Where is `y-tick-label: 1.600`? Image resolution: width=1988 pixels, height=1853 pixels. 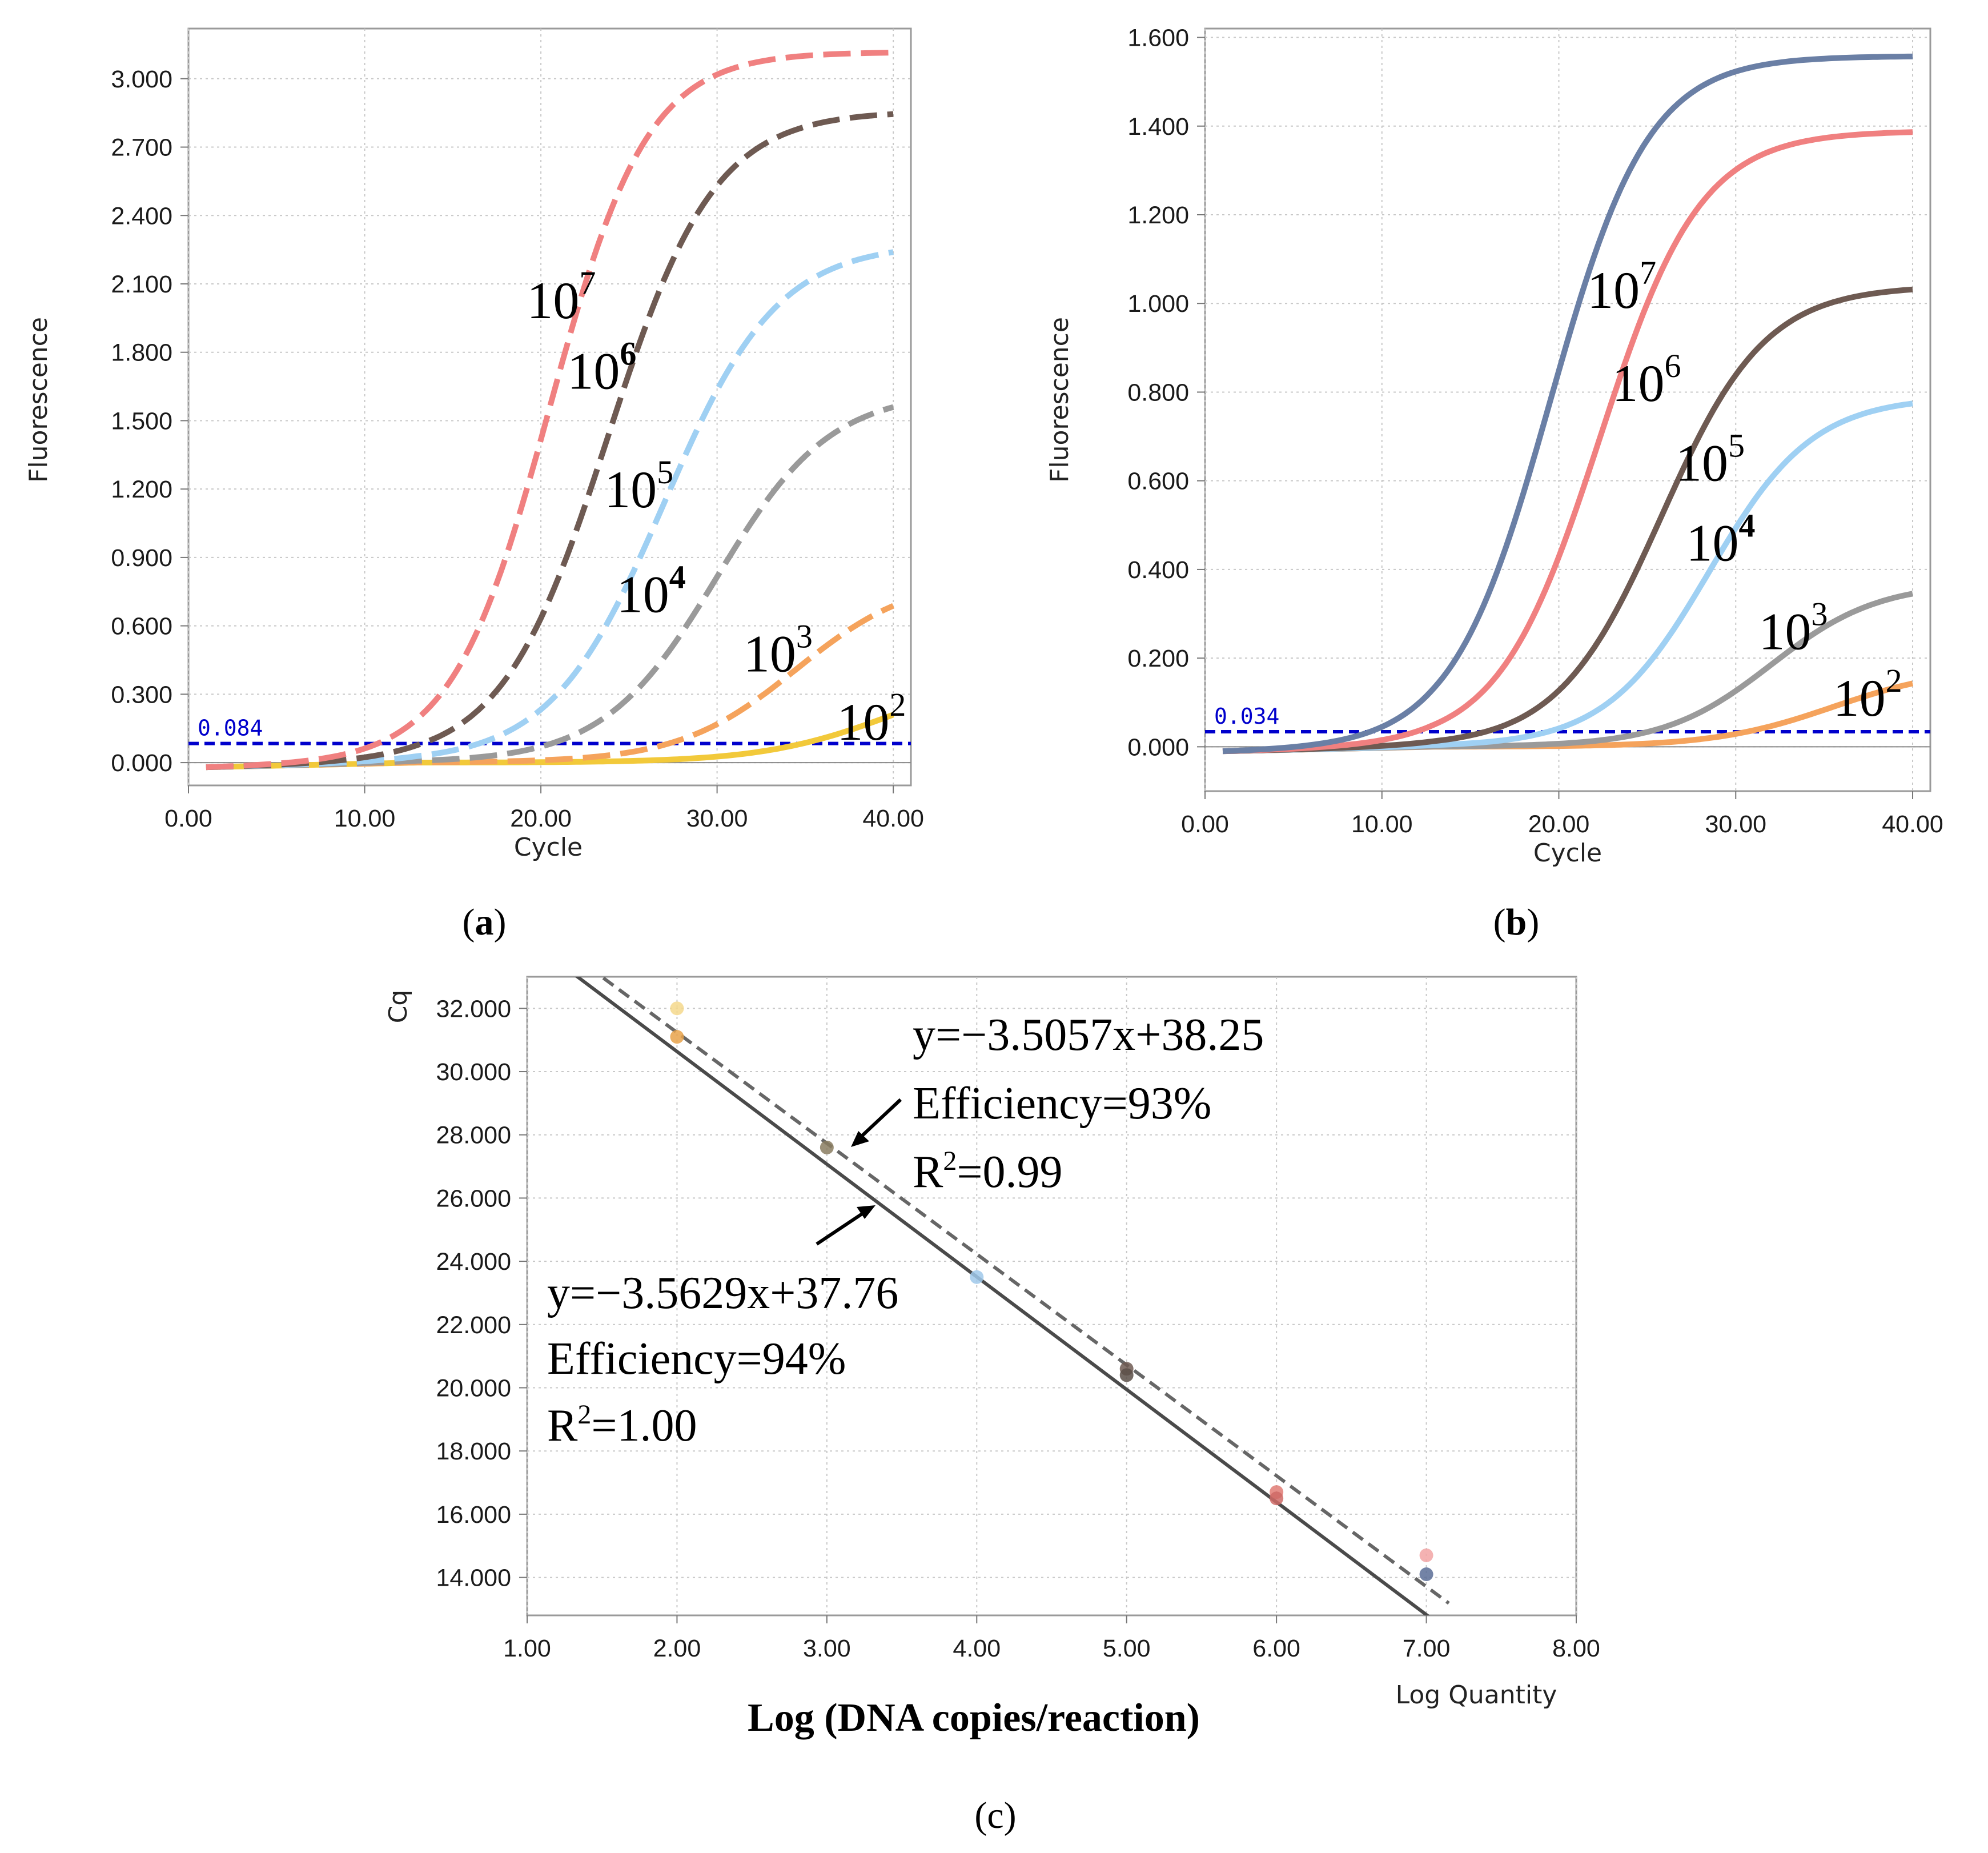 y-tick-label: 1.600 is located at coordinates (1158, 38).